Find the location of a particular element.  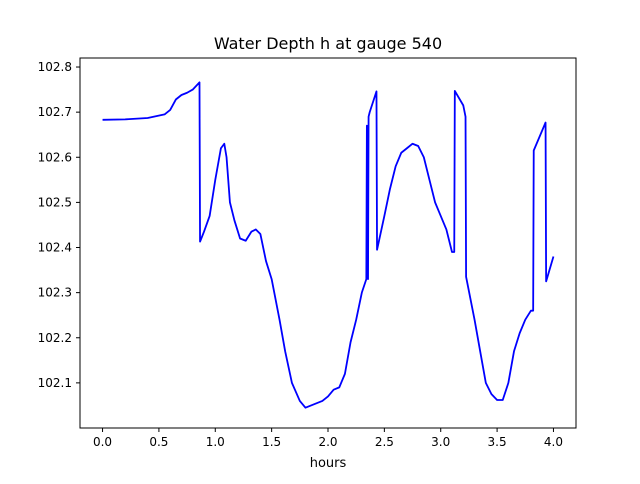

x-tick-label: 2.0 is located at coordinates (327, 442).